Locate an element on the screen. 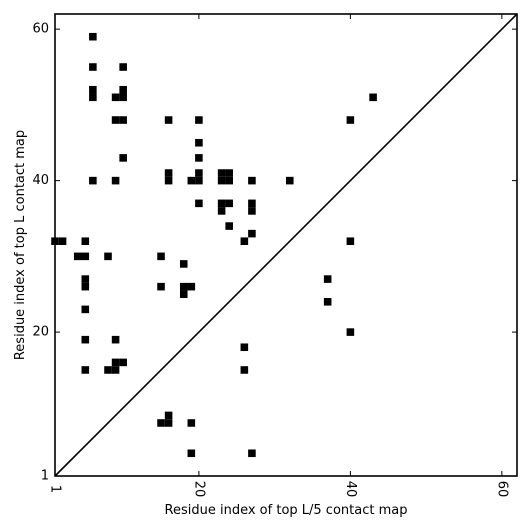 This screenshot has width=531, height=531. y-tick-label: 40 is located at coordinates (40, 180).